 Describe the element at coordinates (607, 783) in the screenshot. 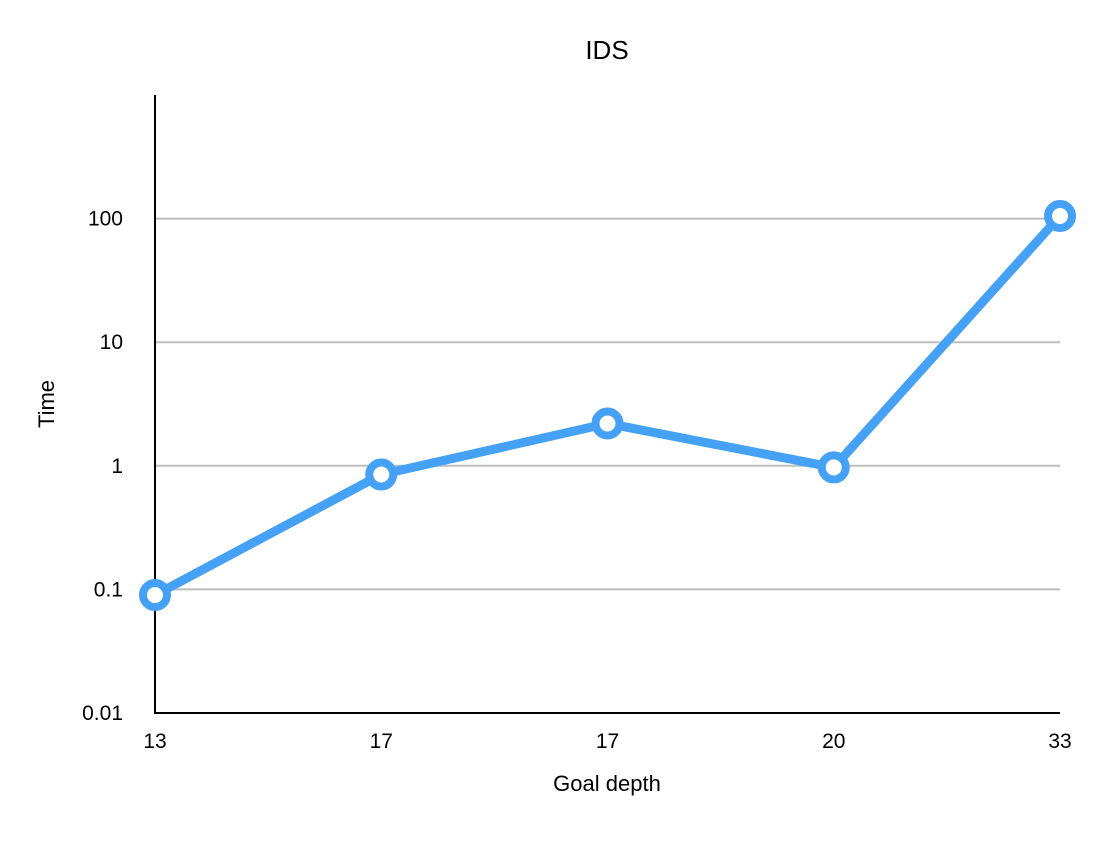

I see `x-axis-title: Goal depth` at that location.